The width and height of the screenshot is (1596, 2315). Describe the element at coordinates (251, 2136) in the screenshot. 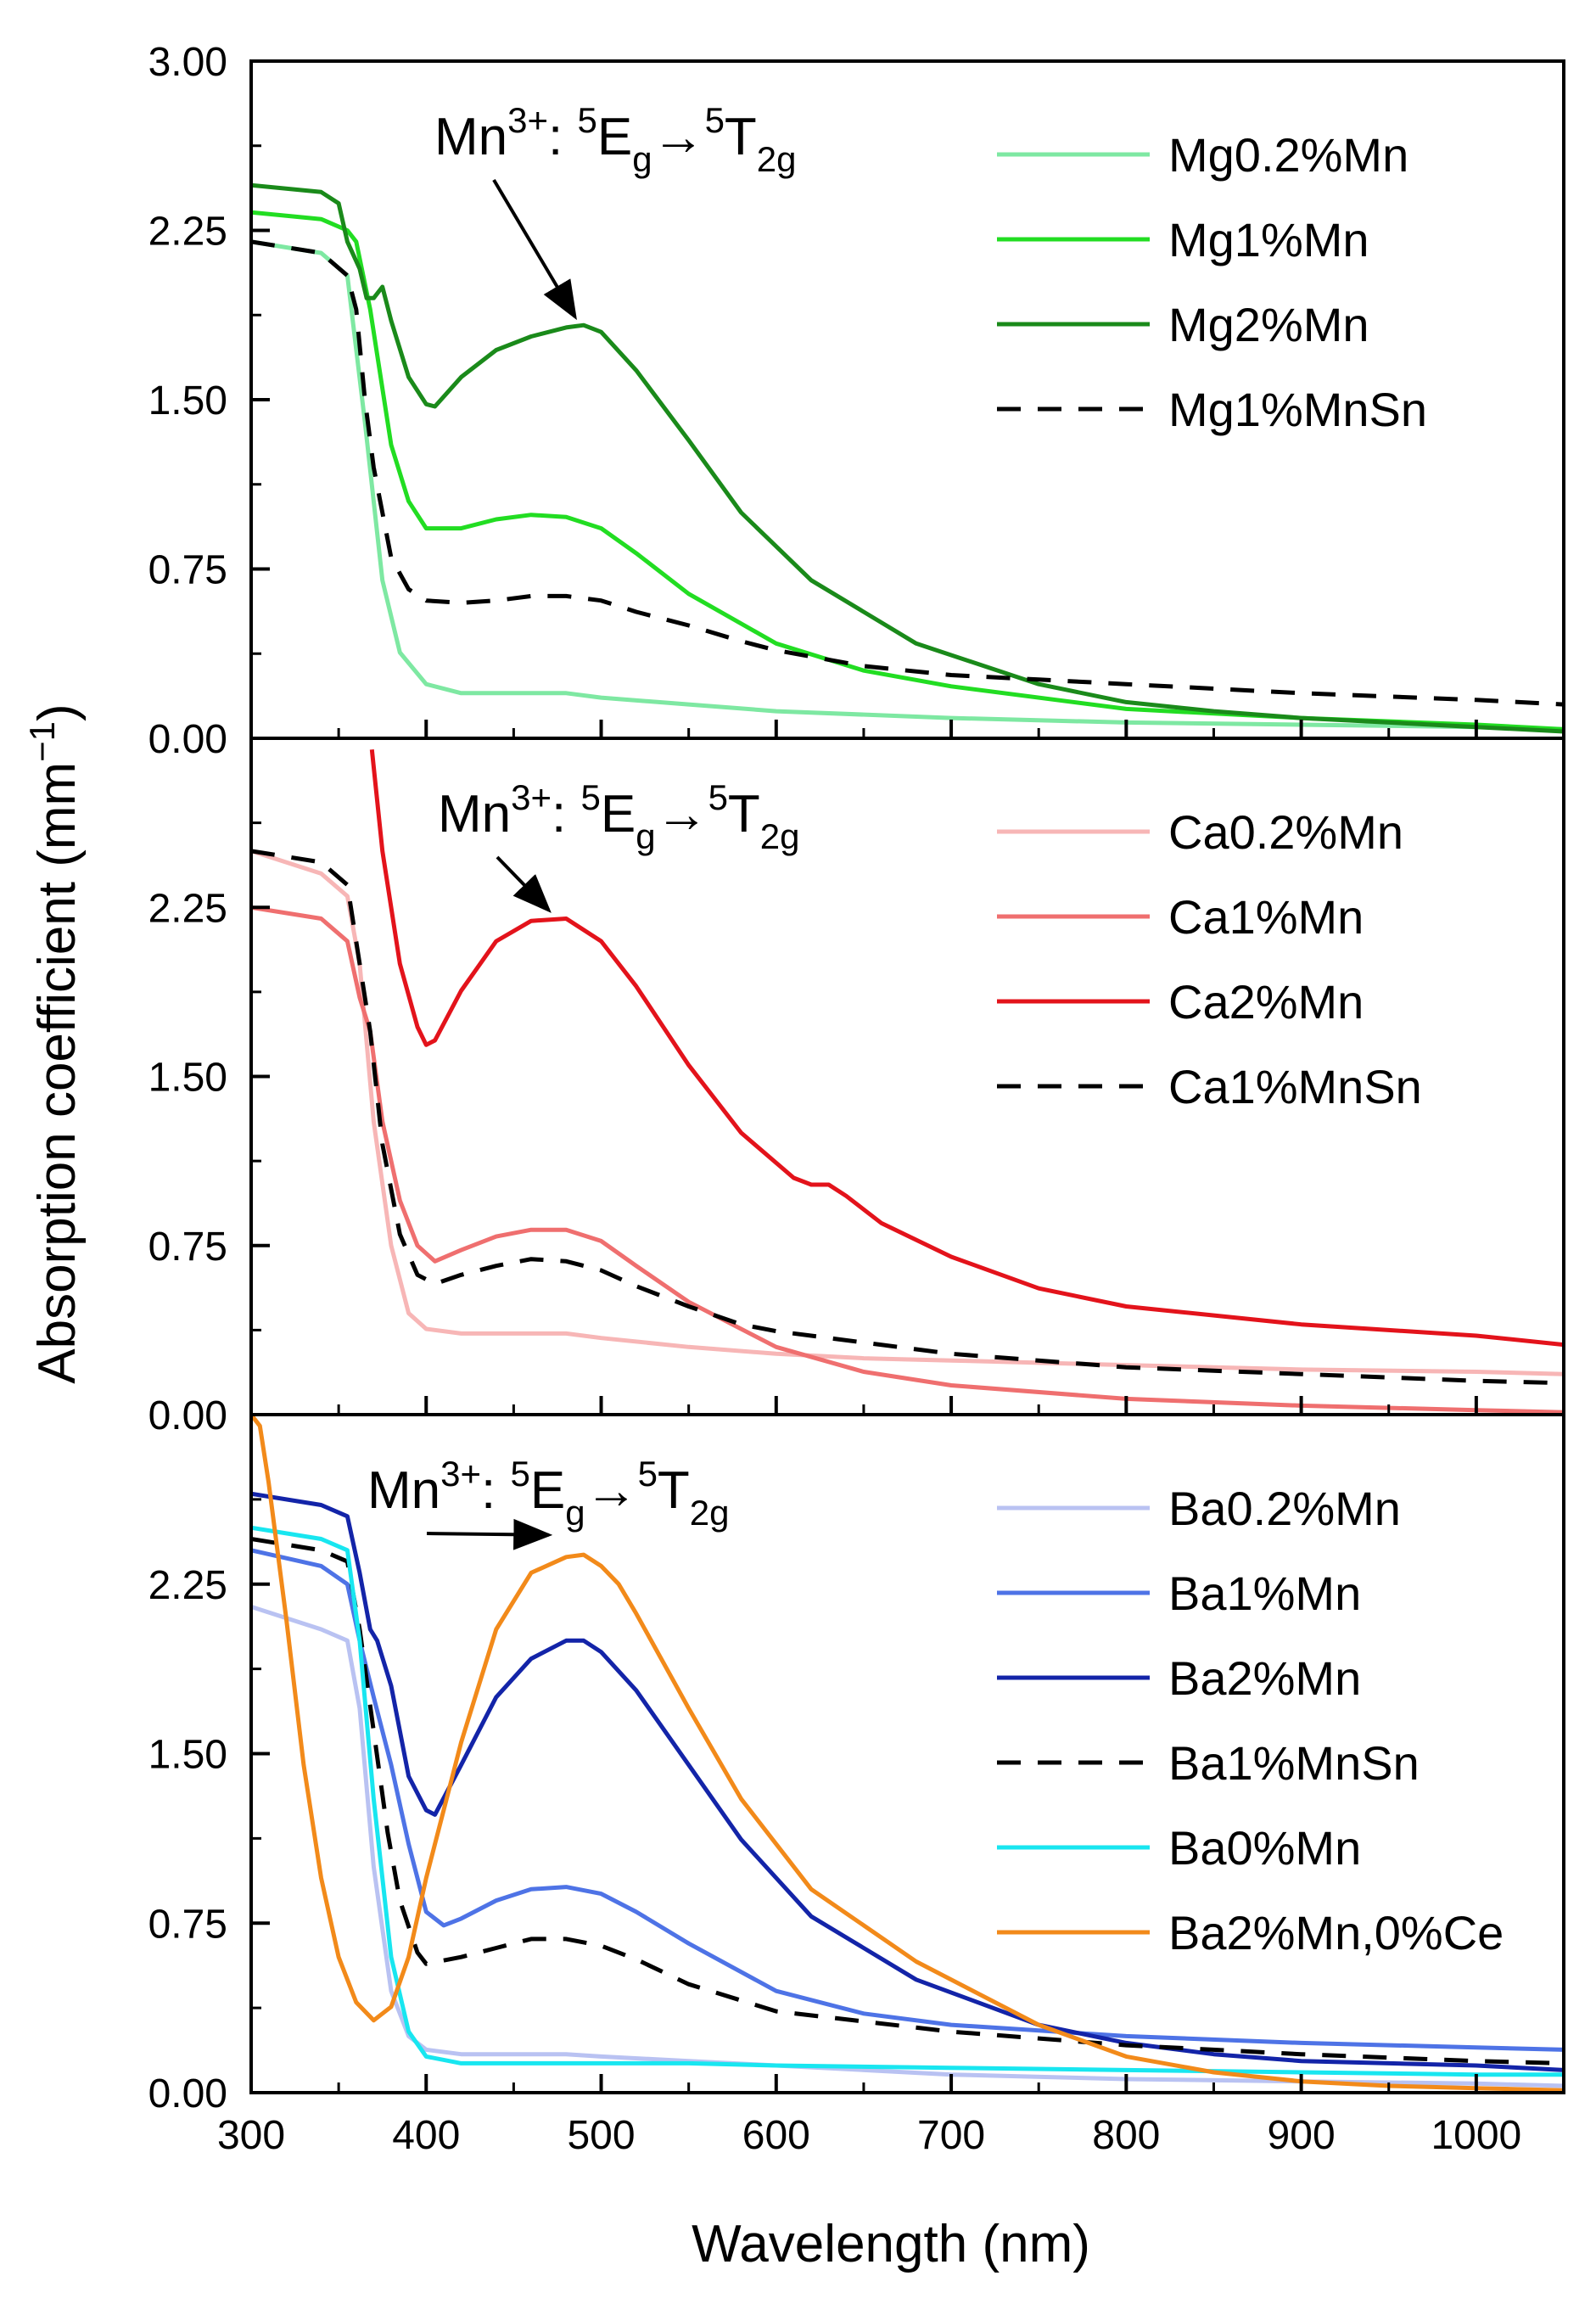

I see `x-tick-label: 300` at that location.